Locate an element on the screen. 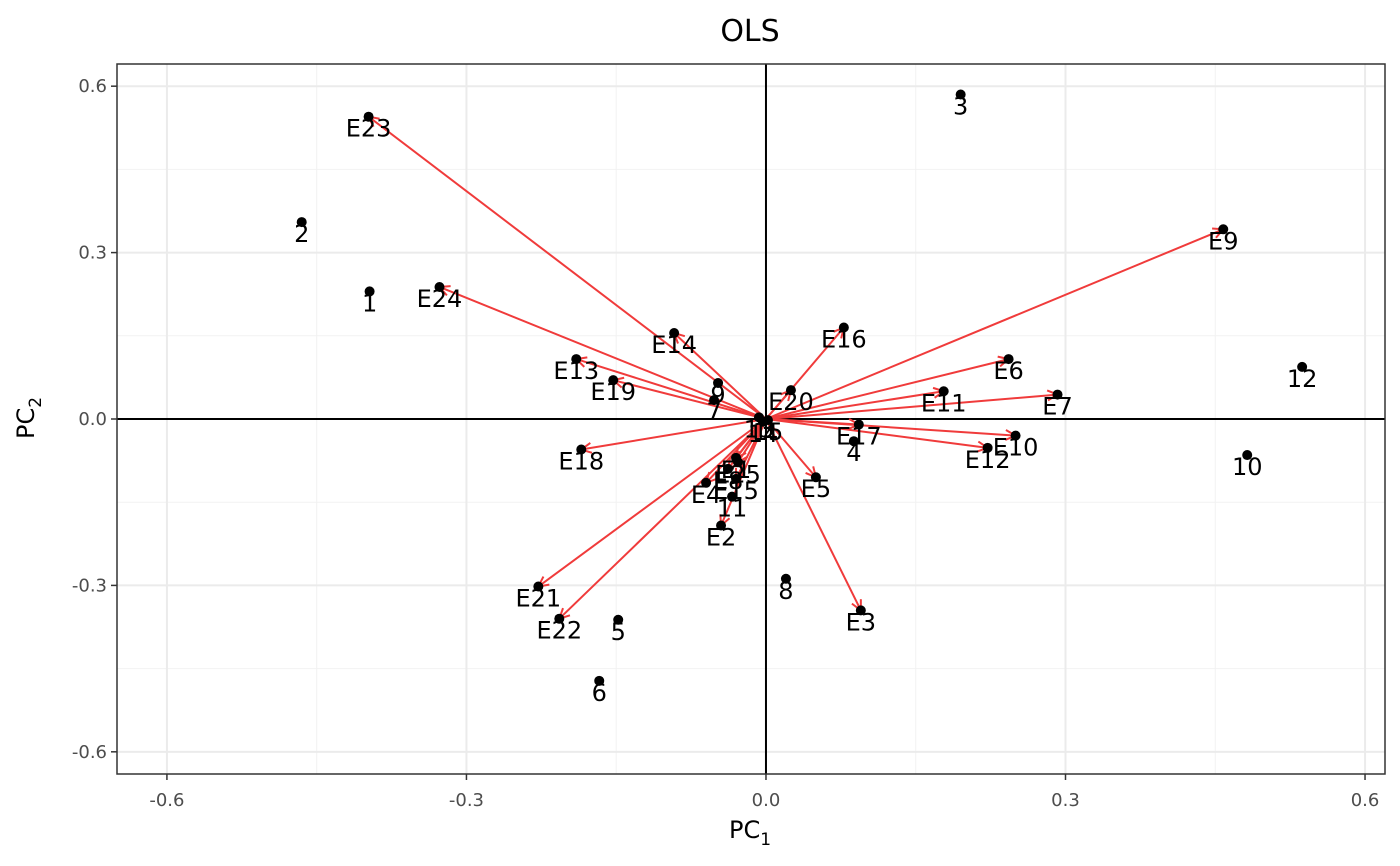  y-tick-label: 0.0 is located at coordinates (92, 419).